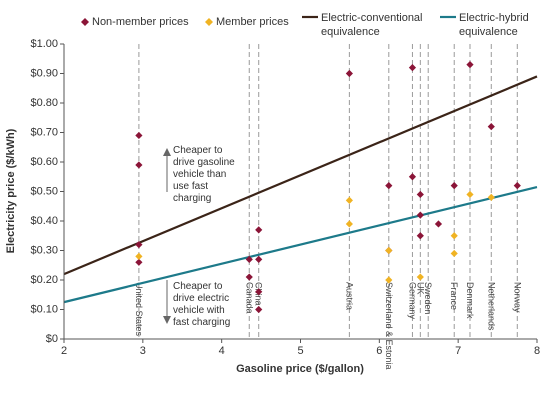  Describe the element at coordinates (412, 301) in the screenshot. I see `country-label: Germany` at that location.